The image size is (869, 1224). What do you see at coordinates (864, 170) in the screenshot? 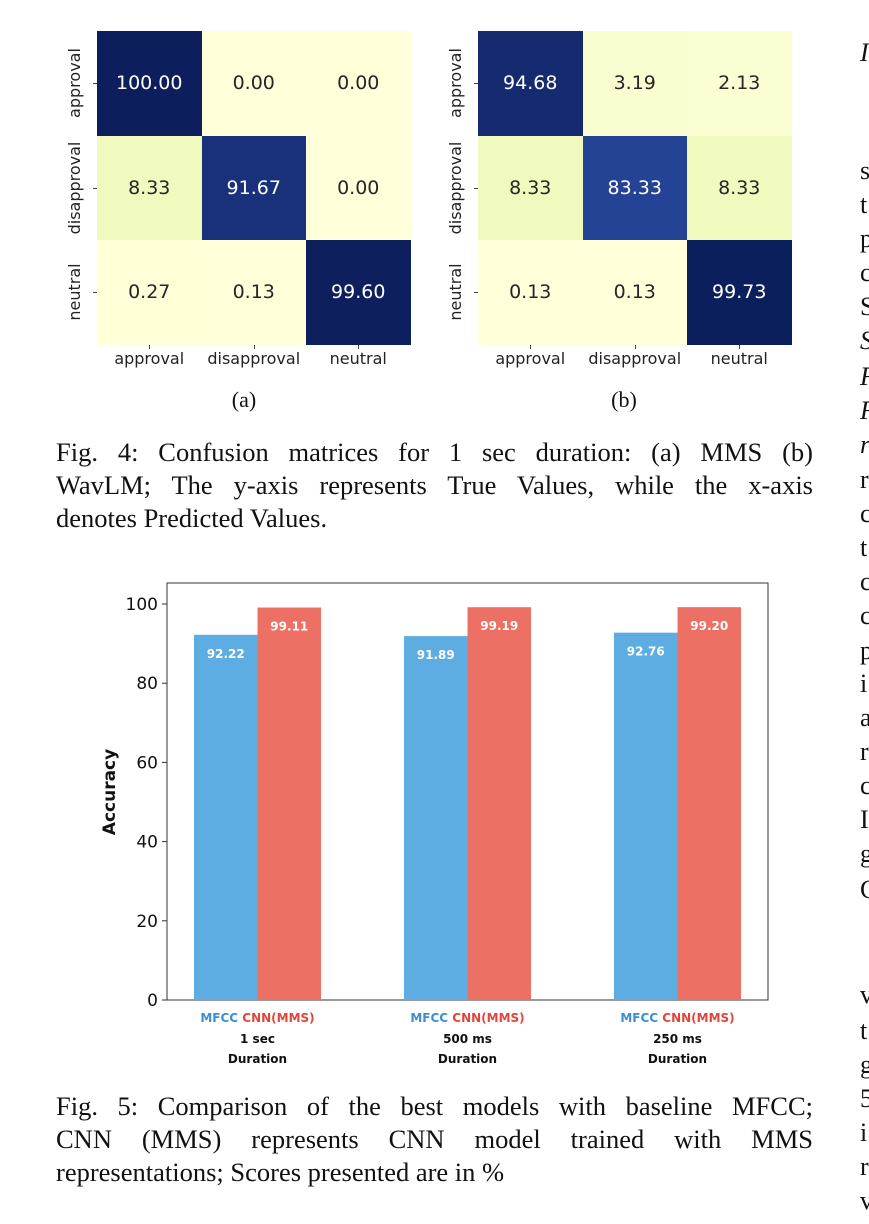
I see `side-column-glyph: s` at bounding box center [864, 170].